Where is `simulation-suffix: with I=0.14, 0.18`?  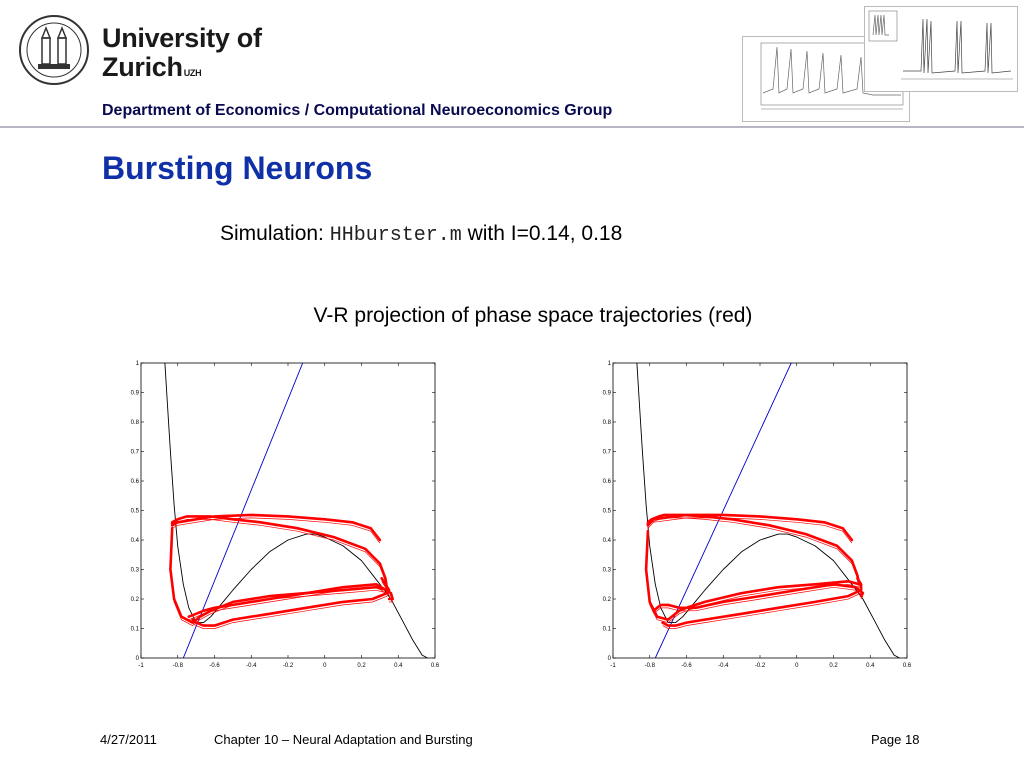 simulation-suffix: with I=0.14, 0.18 is located at coordinates (542, 233).